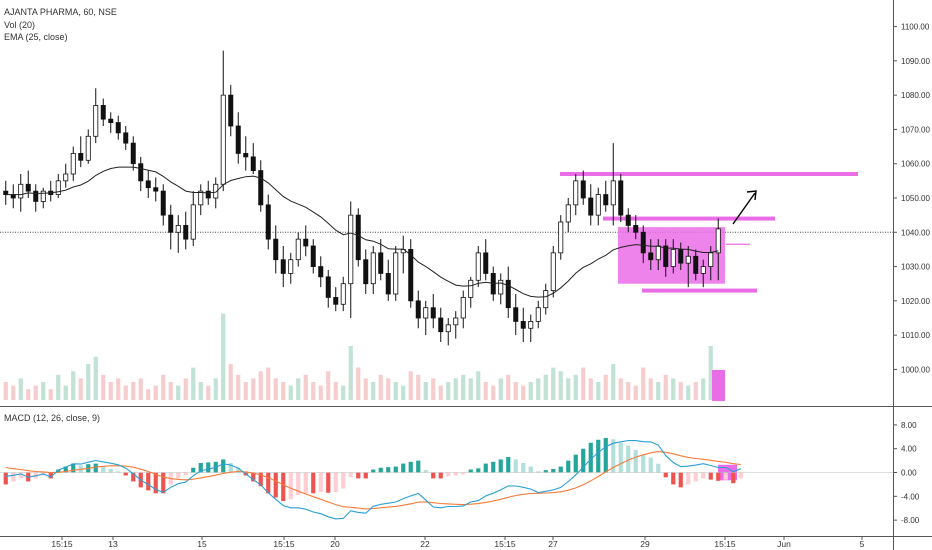  Describe the element at coordinates (909, 473) in the screenshot. I see `macd-axis-label: 0.00` at that location.